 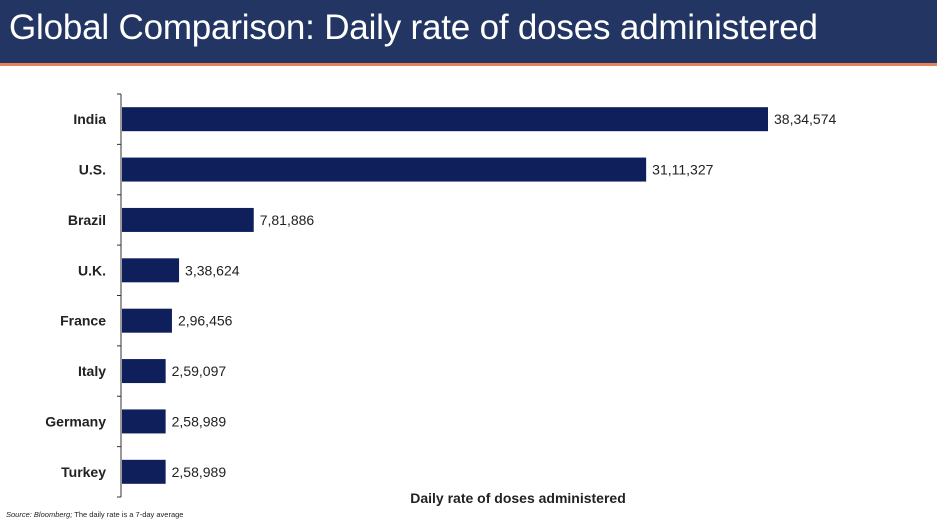 What do you see at coordinates (92, 270) in the screenshot?
I see `category-label: U.K.` at bounding box center [92, 270].